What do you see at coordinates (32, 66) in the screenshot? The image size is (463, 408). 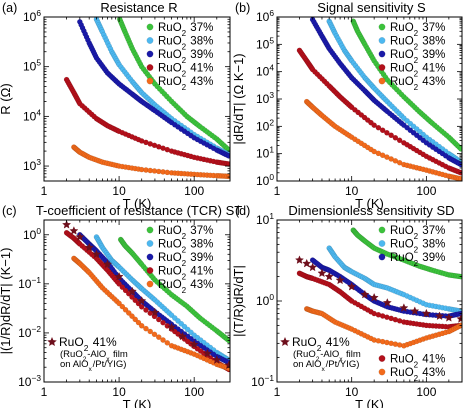 I see `y-tick-label: 10⁵` at bounding box center [32, 66].